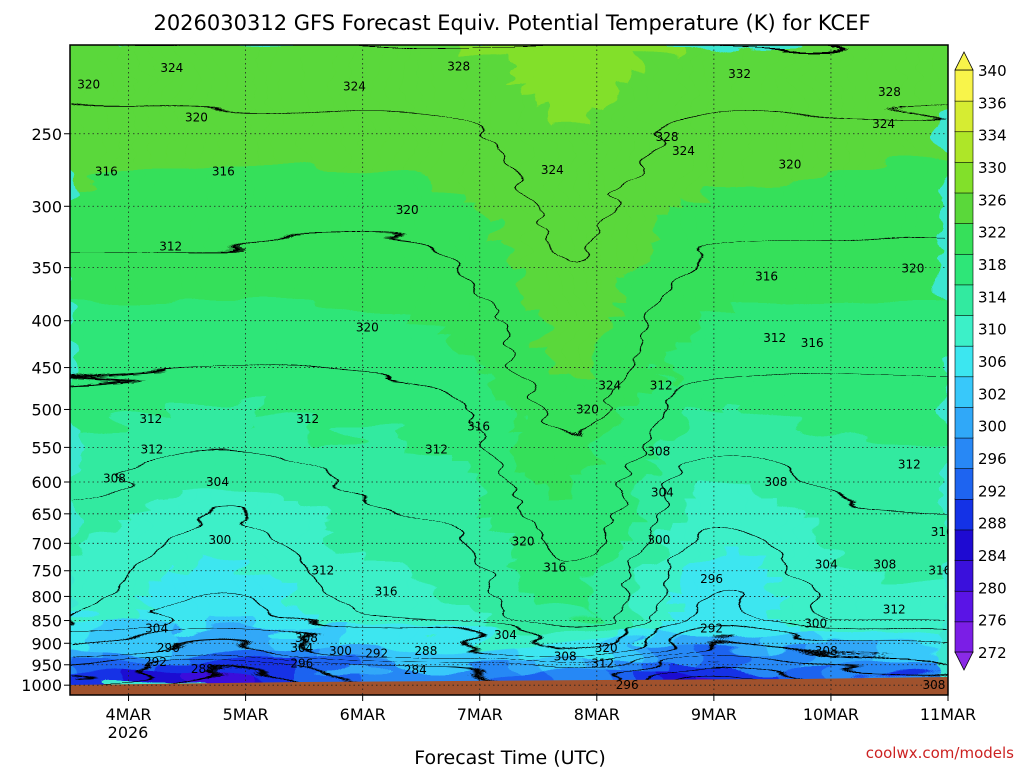 The height and width of the screenshot is (768, 1024). What do you see at coordinates (151, 450) in the screenshot?
I see `contour-label: 312` at bounding box center [151, 450].